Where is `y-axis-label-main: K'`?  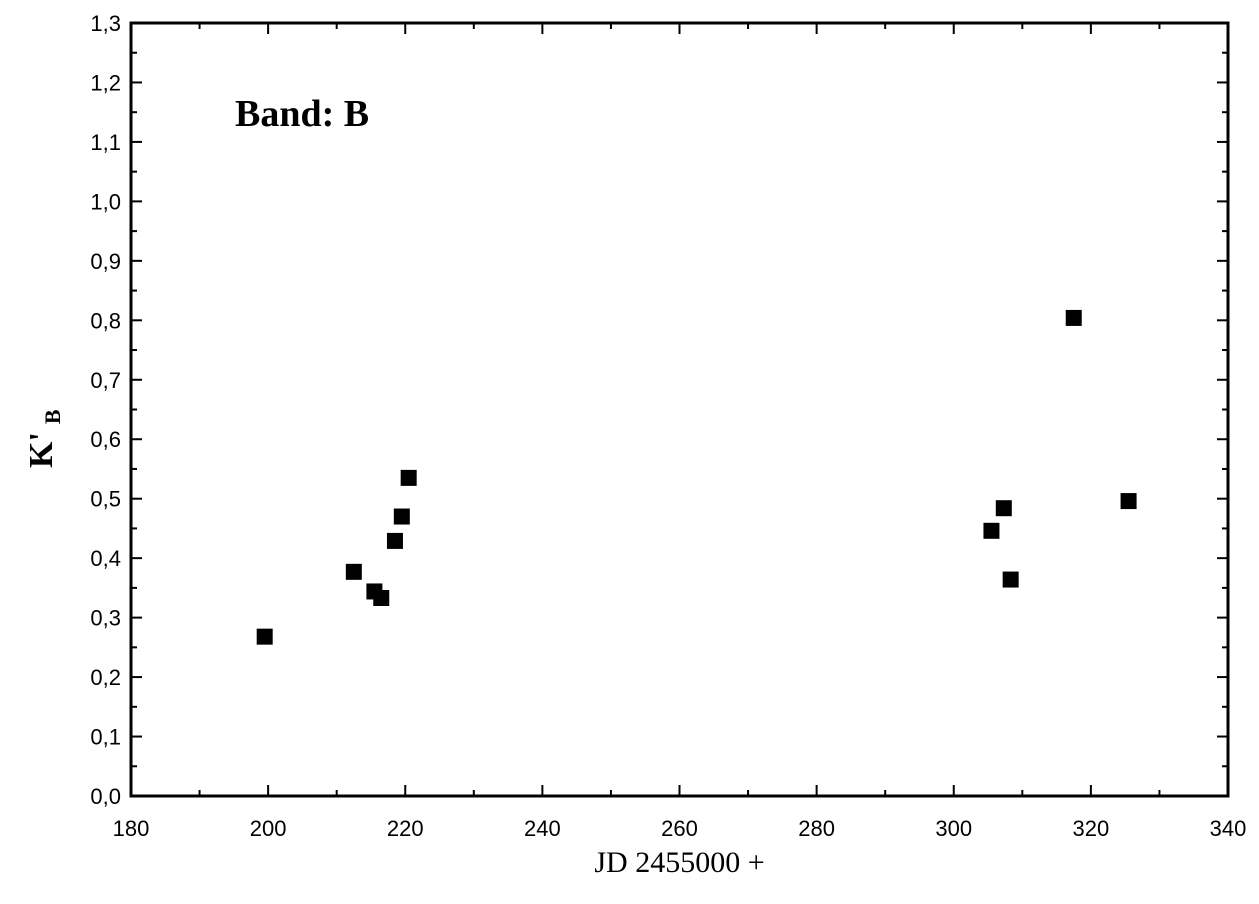 y-axis-label-main: K' is located at coordinates (41, 450).